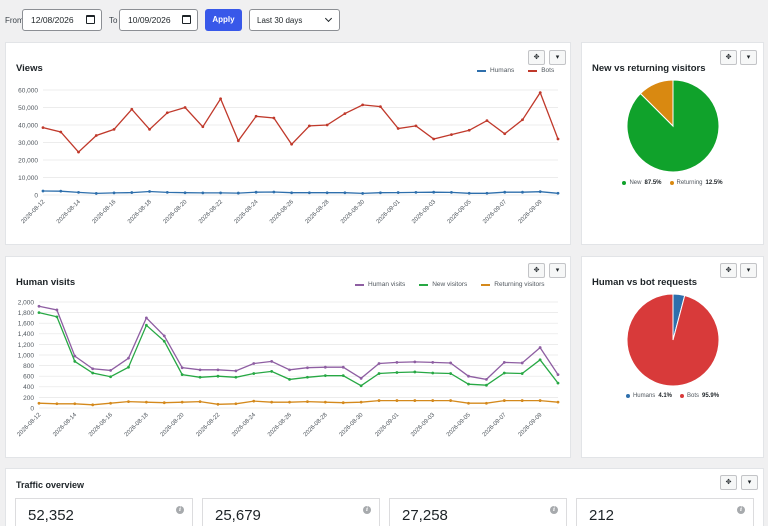 Image resolution: width=768 pixels, height=526 pixels. Describe the element at coordinates (624, 183) in the screenshot. I see `legend-dot` at that location.